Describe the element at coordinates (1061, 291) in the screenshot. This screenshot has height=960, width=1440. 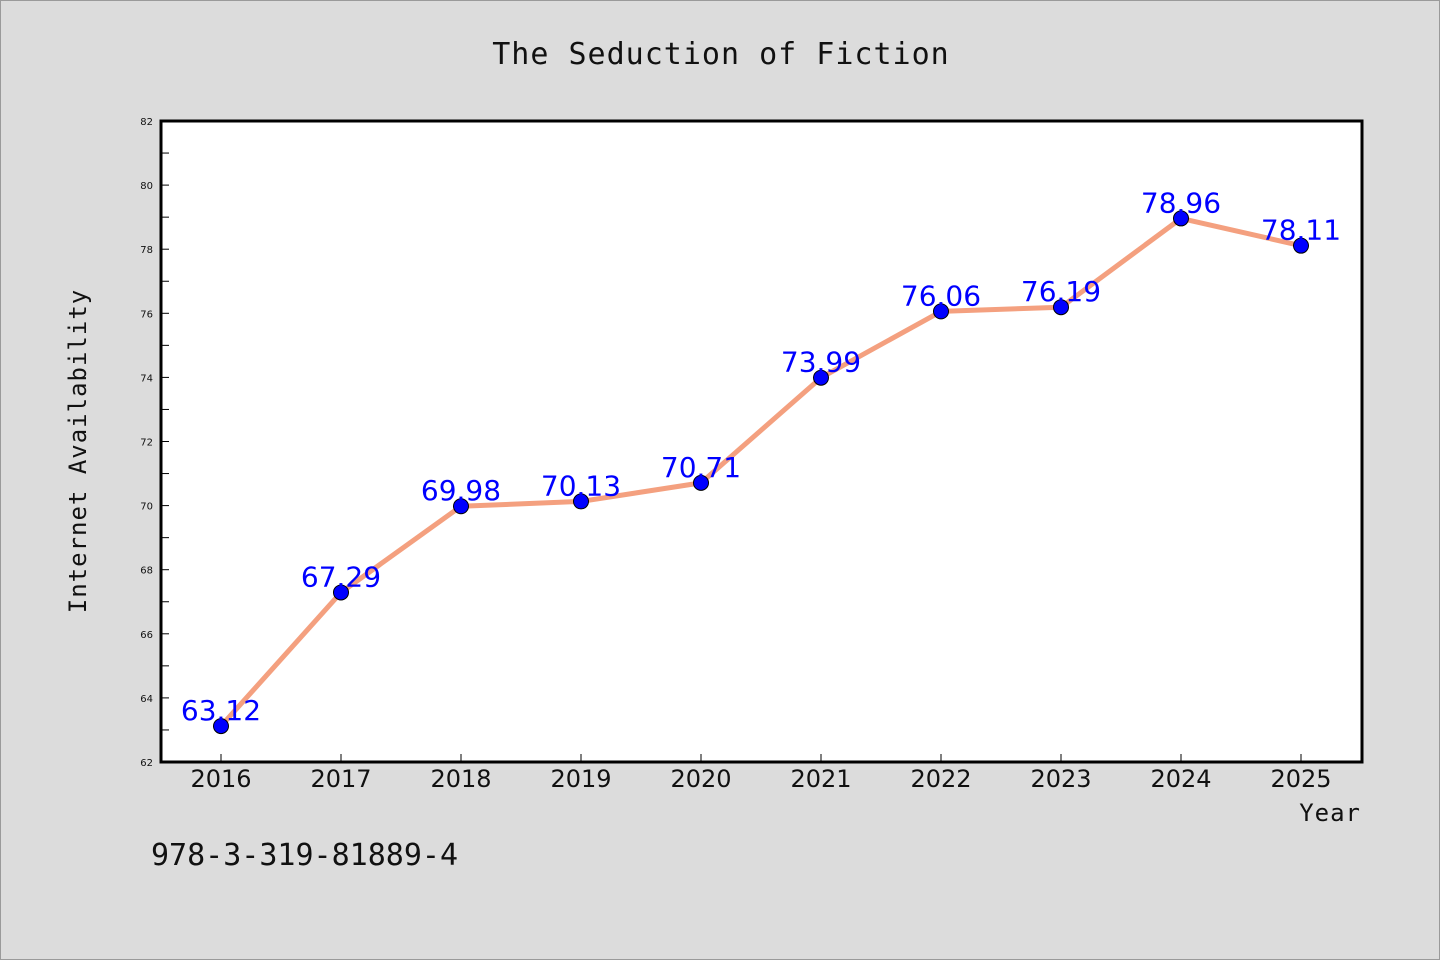
I see `data-label: 76.19` at that location.